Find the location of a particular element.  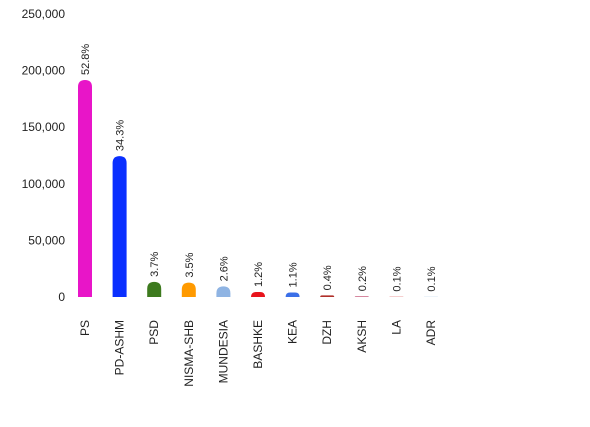

x-tick-label: DZH is located at coordinates (327, 332).